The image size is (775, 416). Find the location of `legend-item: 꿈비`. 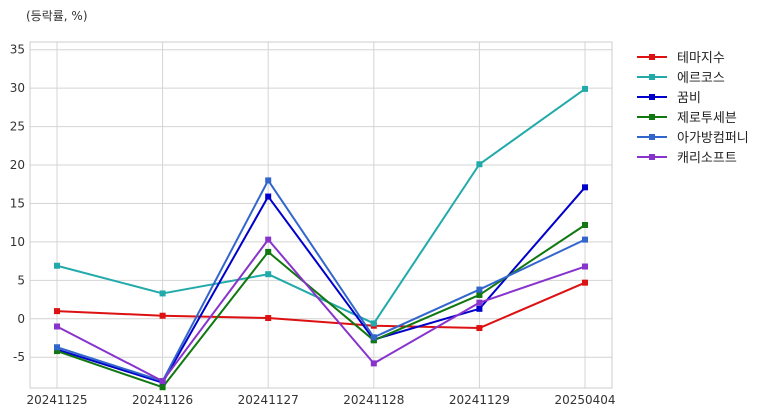

legend-item: 꿈비 is located at coordinates (669, 98).